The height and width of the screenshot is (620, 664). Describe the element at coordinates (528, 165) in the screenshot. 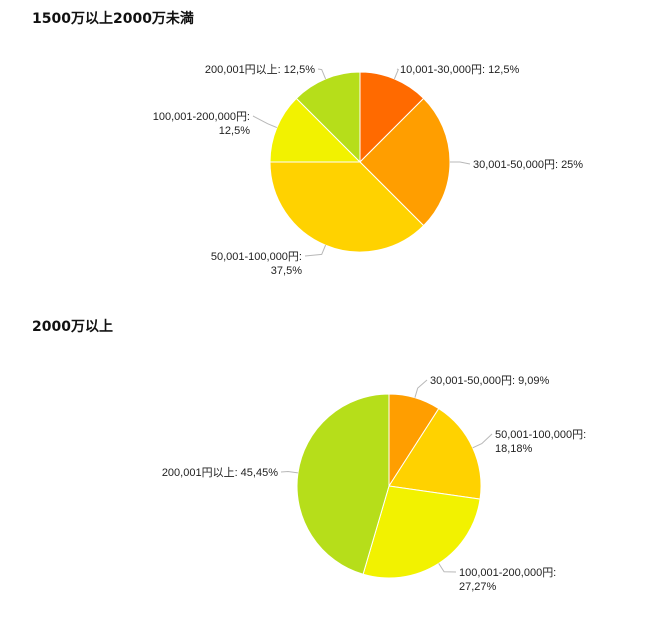

I see `chart-1-label-2: 30,001-50,000円: 25%` at that location.